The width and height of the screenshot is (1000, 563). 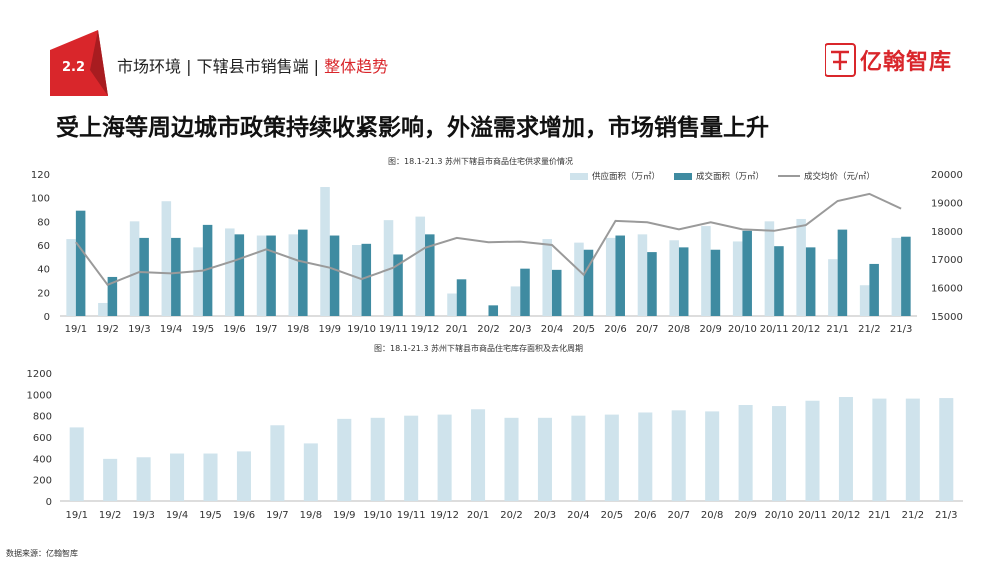 I want to click on y-tick-label: 400, so click(x=42, y=459).